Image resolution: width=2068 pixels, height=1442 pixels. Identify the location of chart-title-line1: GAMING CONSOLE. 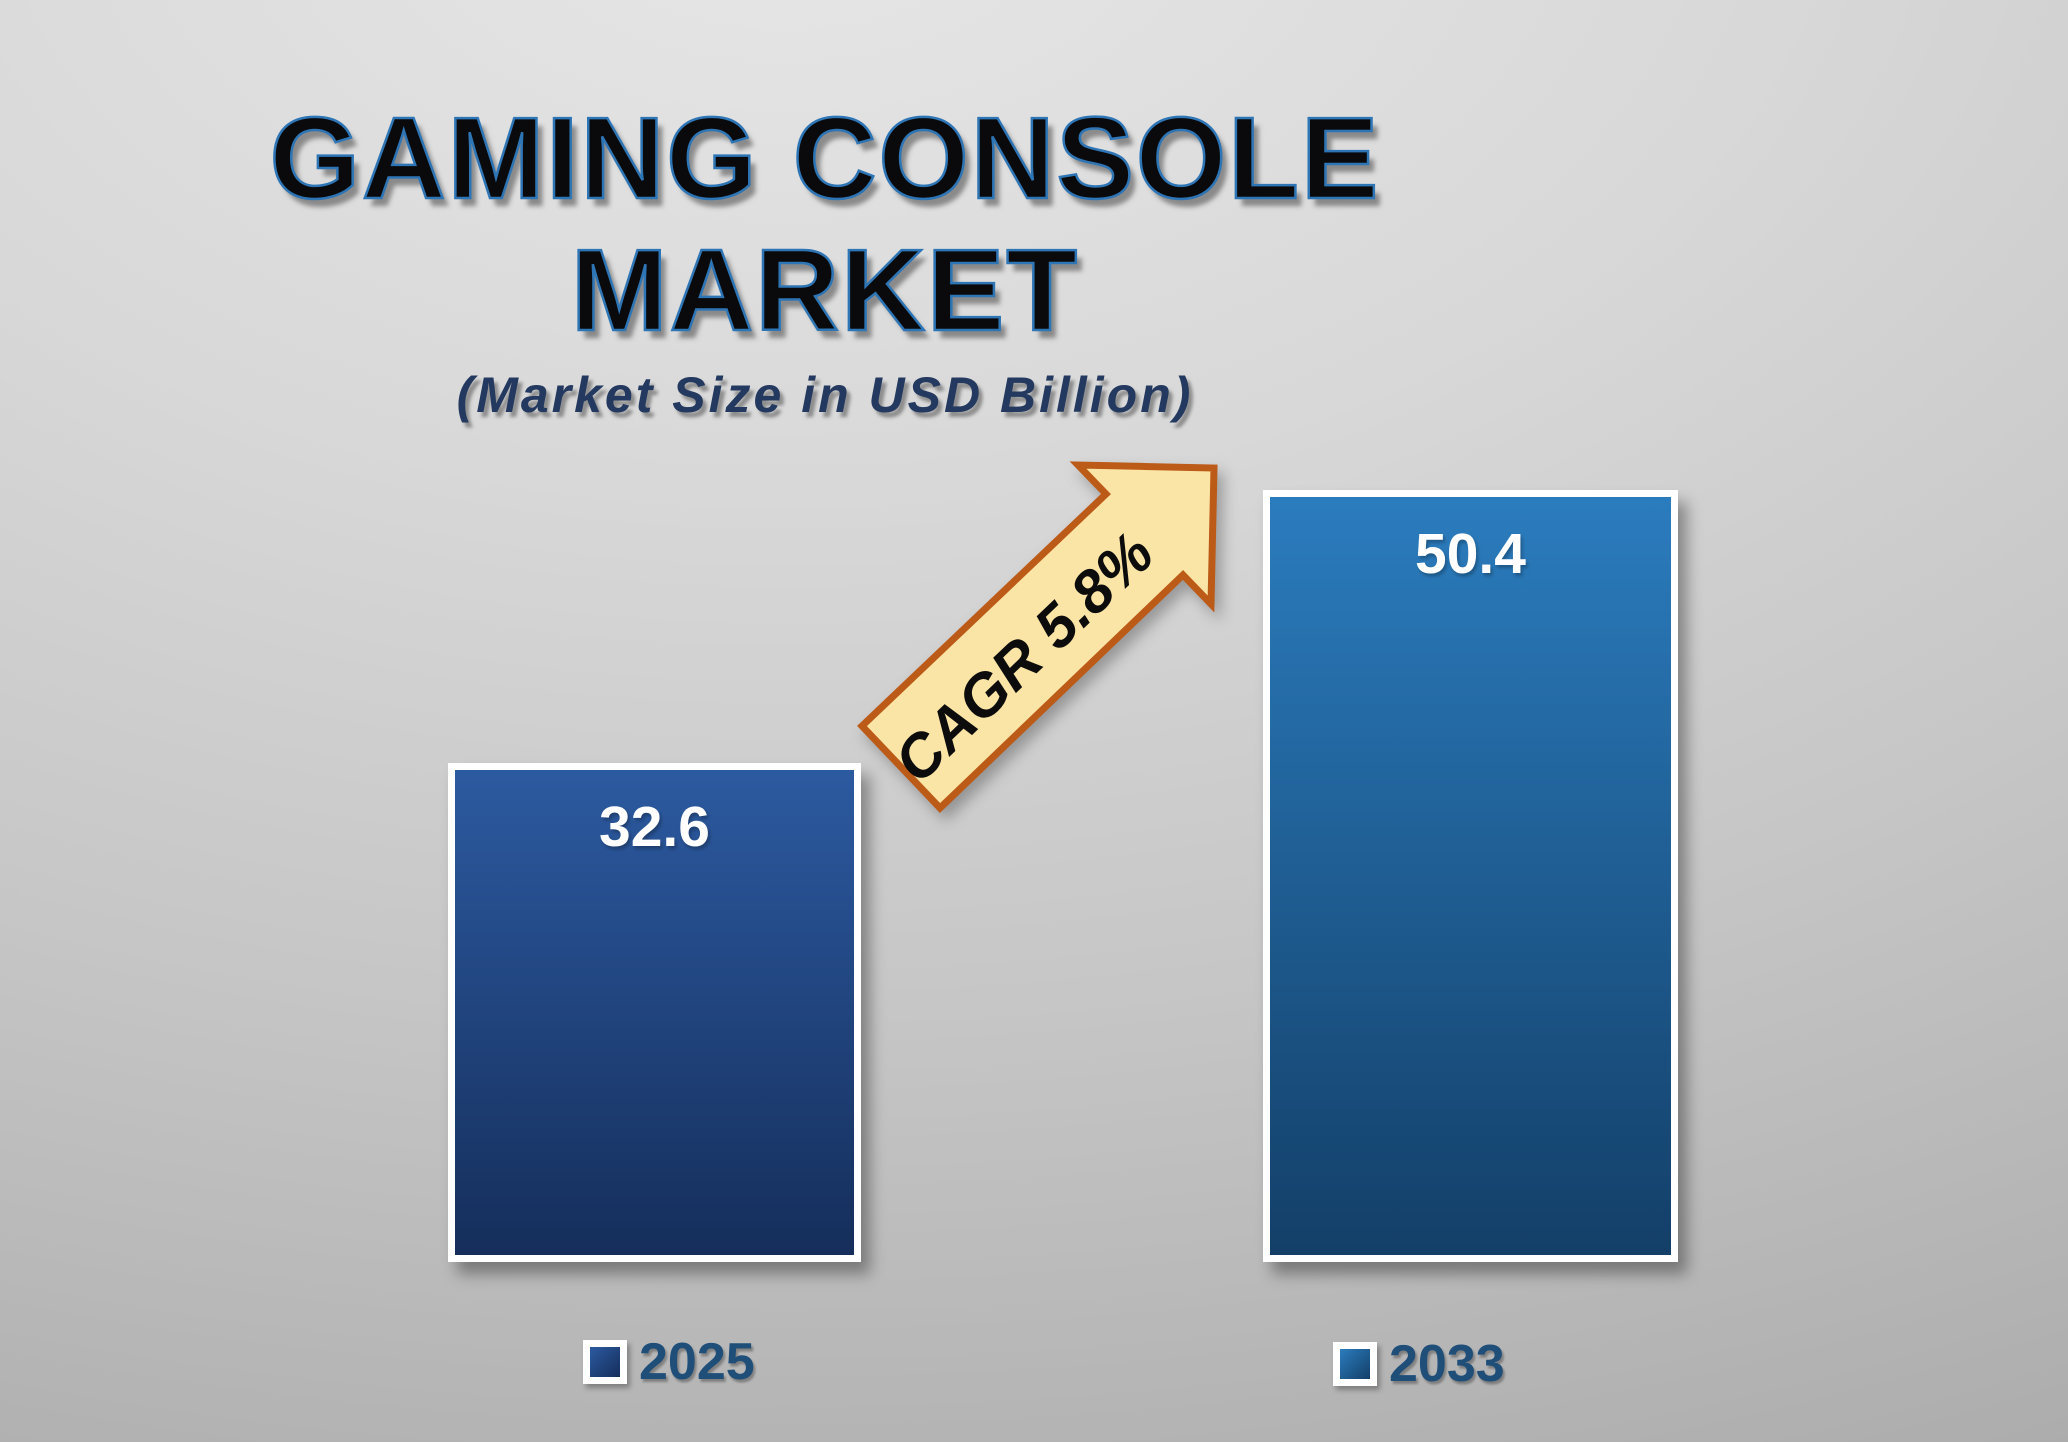
(824, 158).